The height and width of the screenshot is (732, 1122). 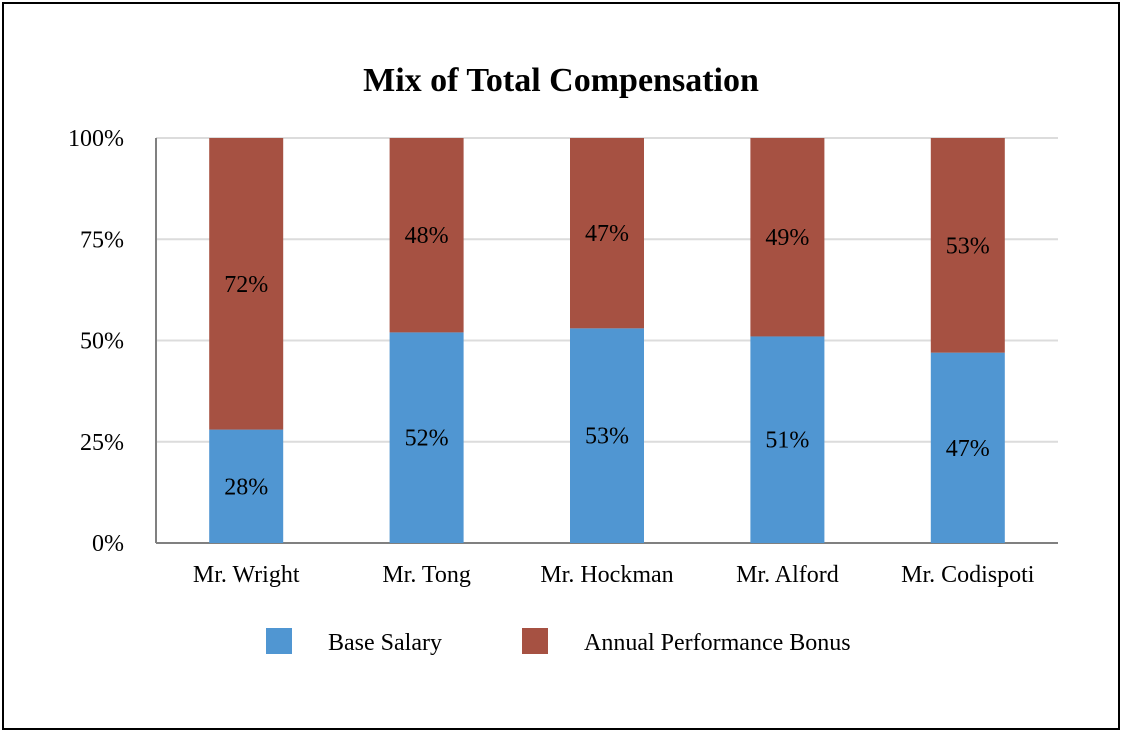 What do you see at coordinates (102, 240) in the screenshot?
I see `y-tick-label: 75%` at bounding box center [102, 240].